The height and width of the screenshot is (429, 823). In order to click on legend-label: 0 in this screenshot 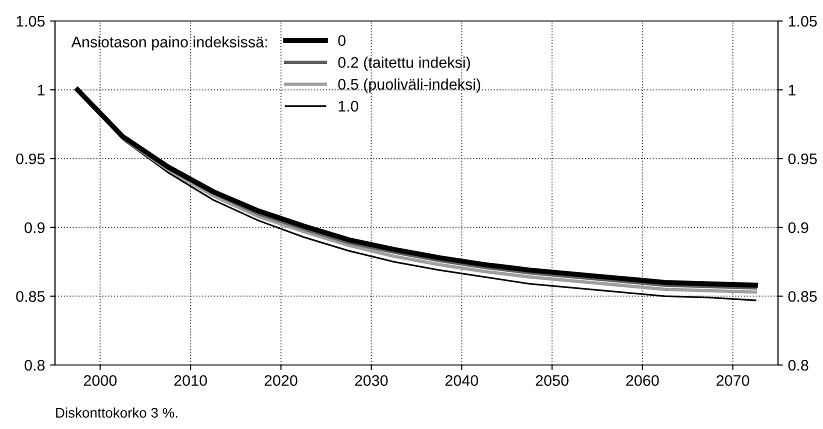, I will do `click(342, 40)`.